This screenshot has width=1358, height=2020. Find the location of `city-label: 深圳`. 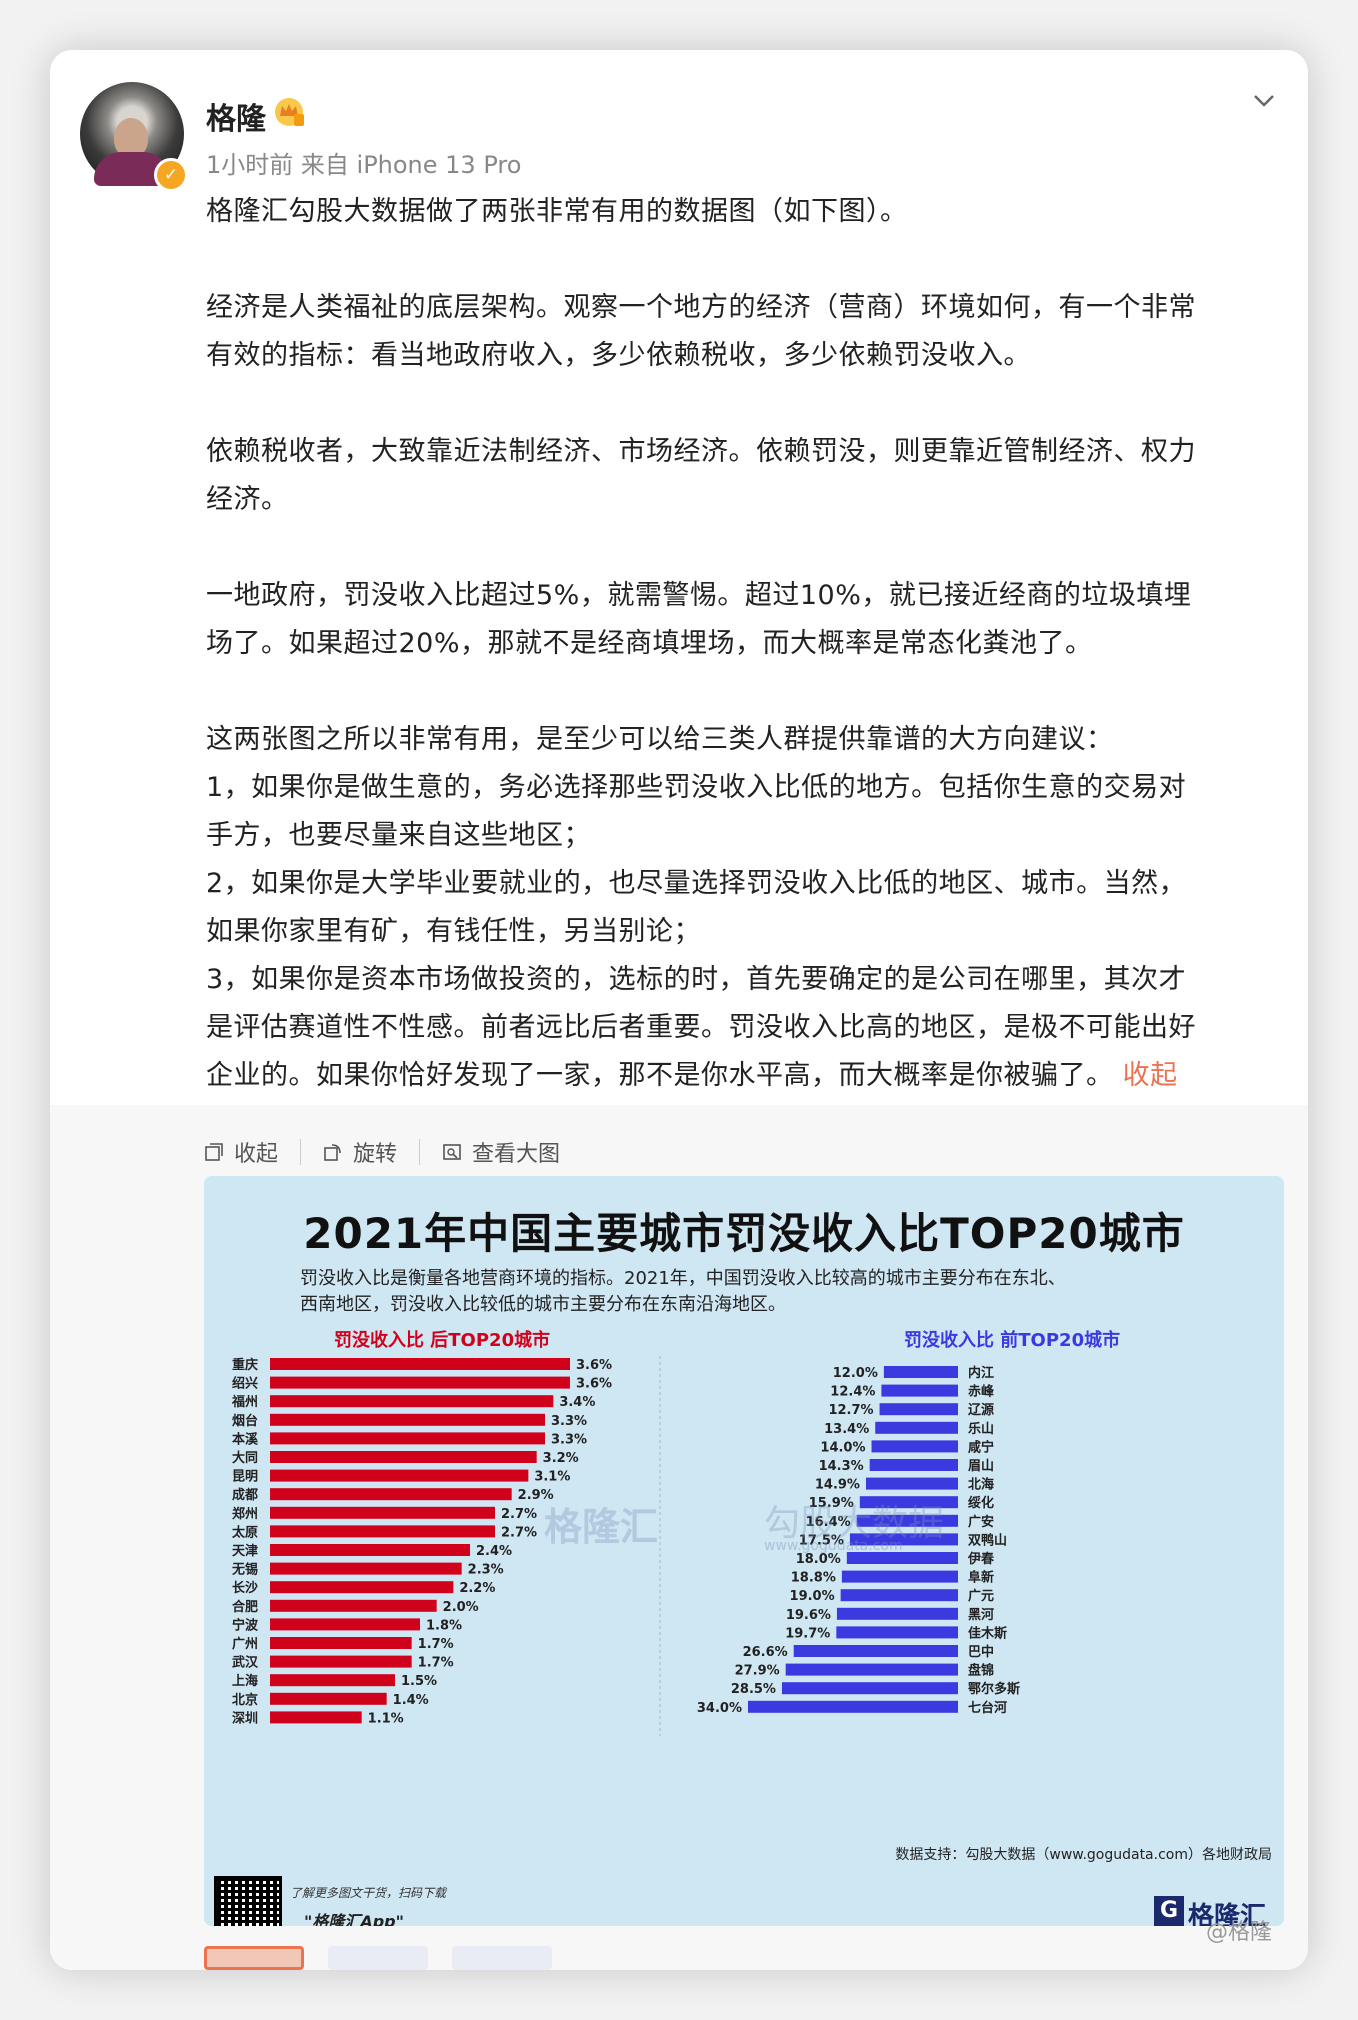

city-label: 深圳 is located at coordinates (245, 1718).